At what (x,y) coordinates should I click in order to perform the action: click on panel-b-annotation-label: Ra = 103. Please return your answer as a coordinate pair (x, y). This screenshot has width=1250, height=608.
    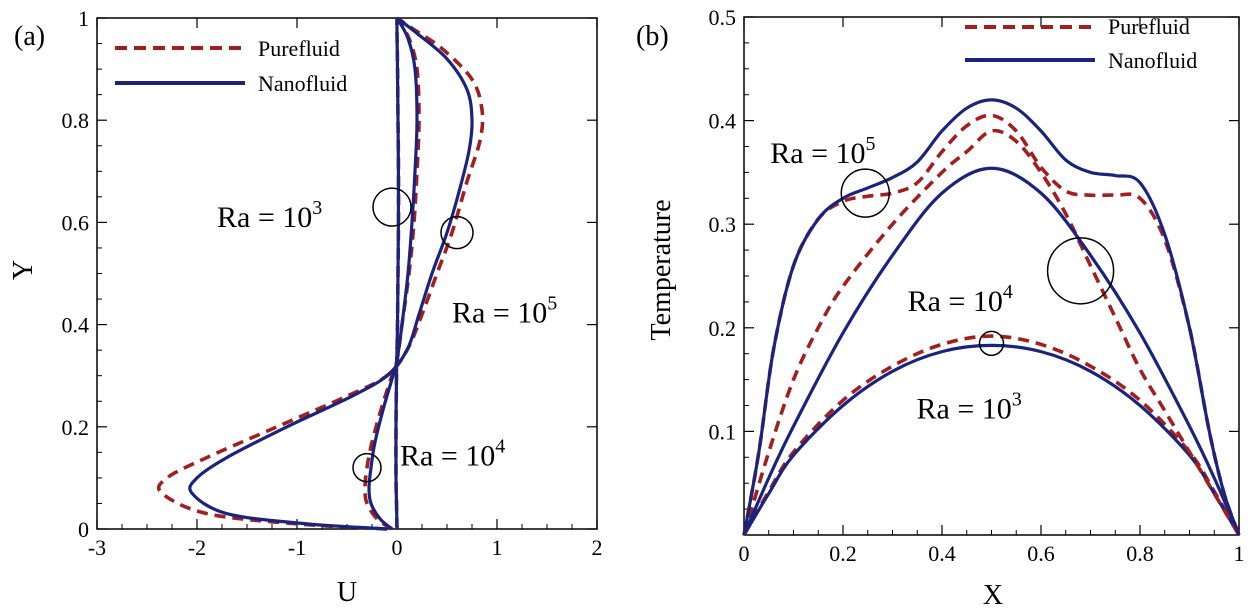
    Looking at the image, I should click on (969, 406).